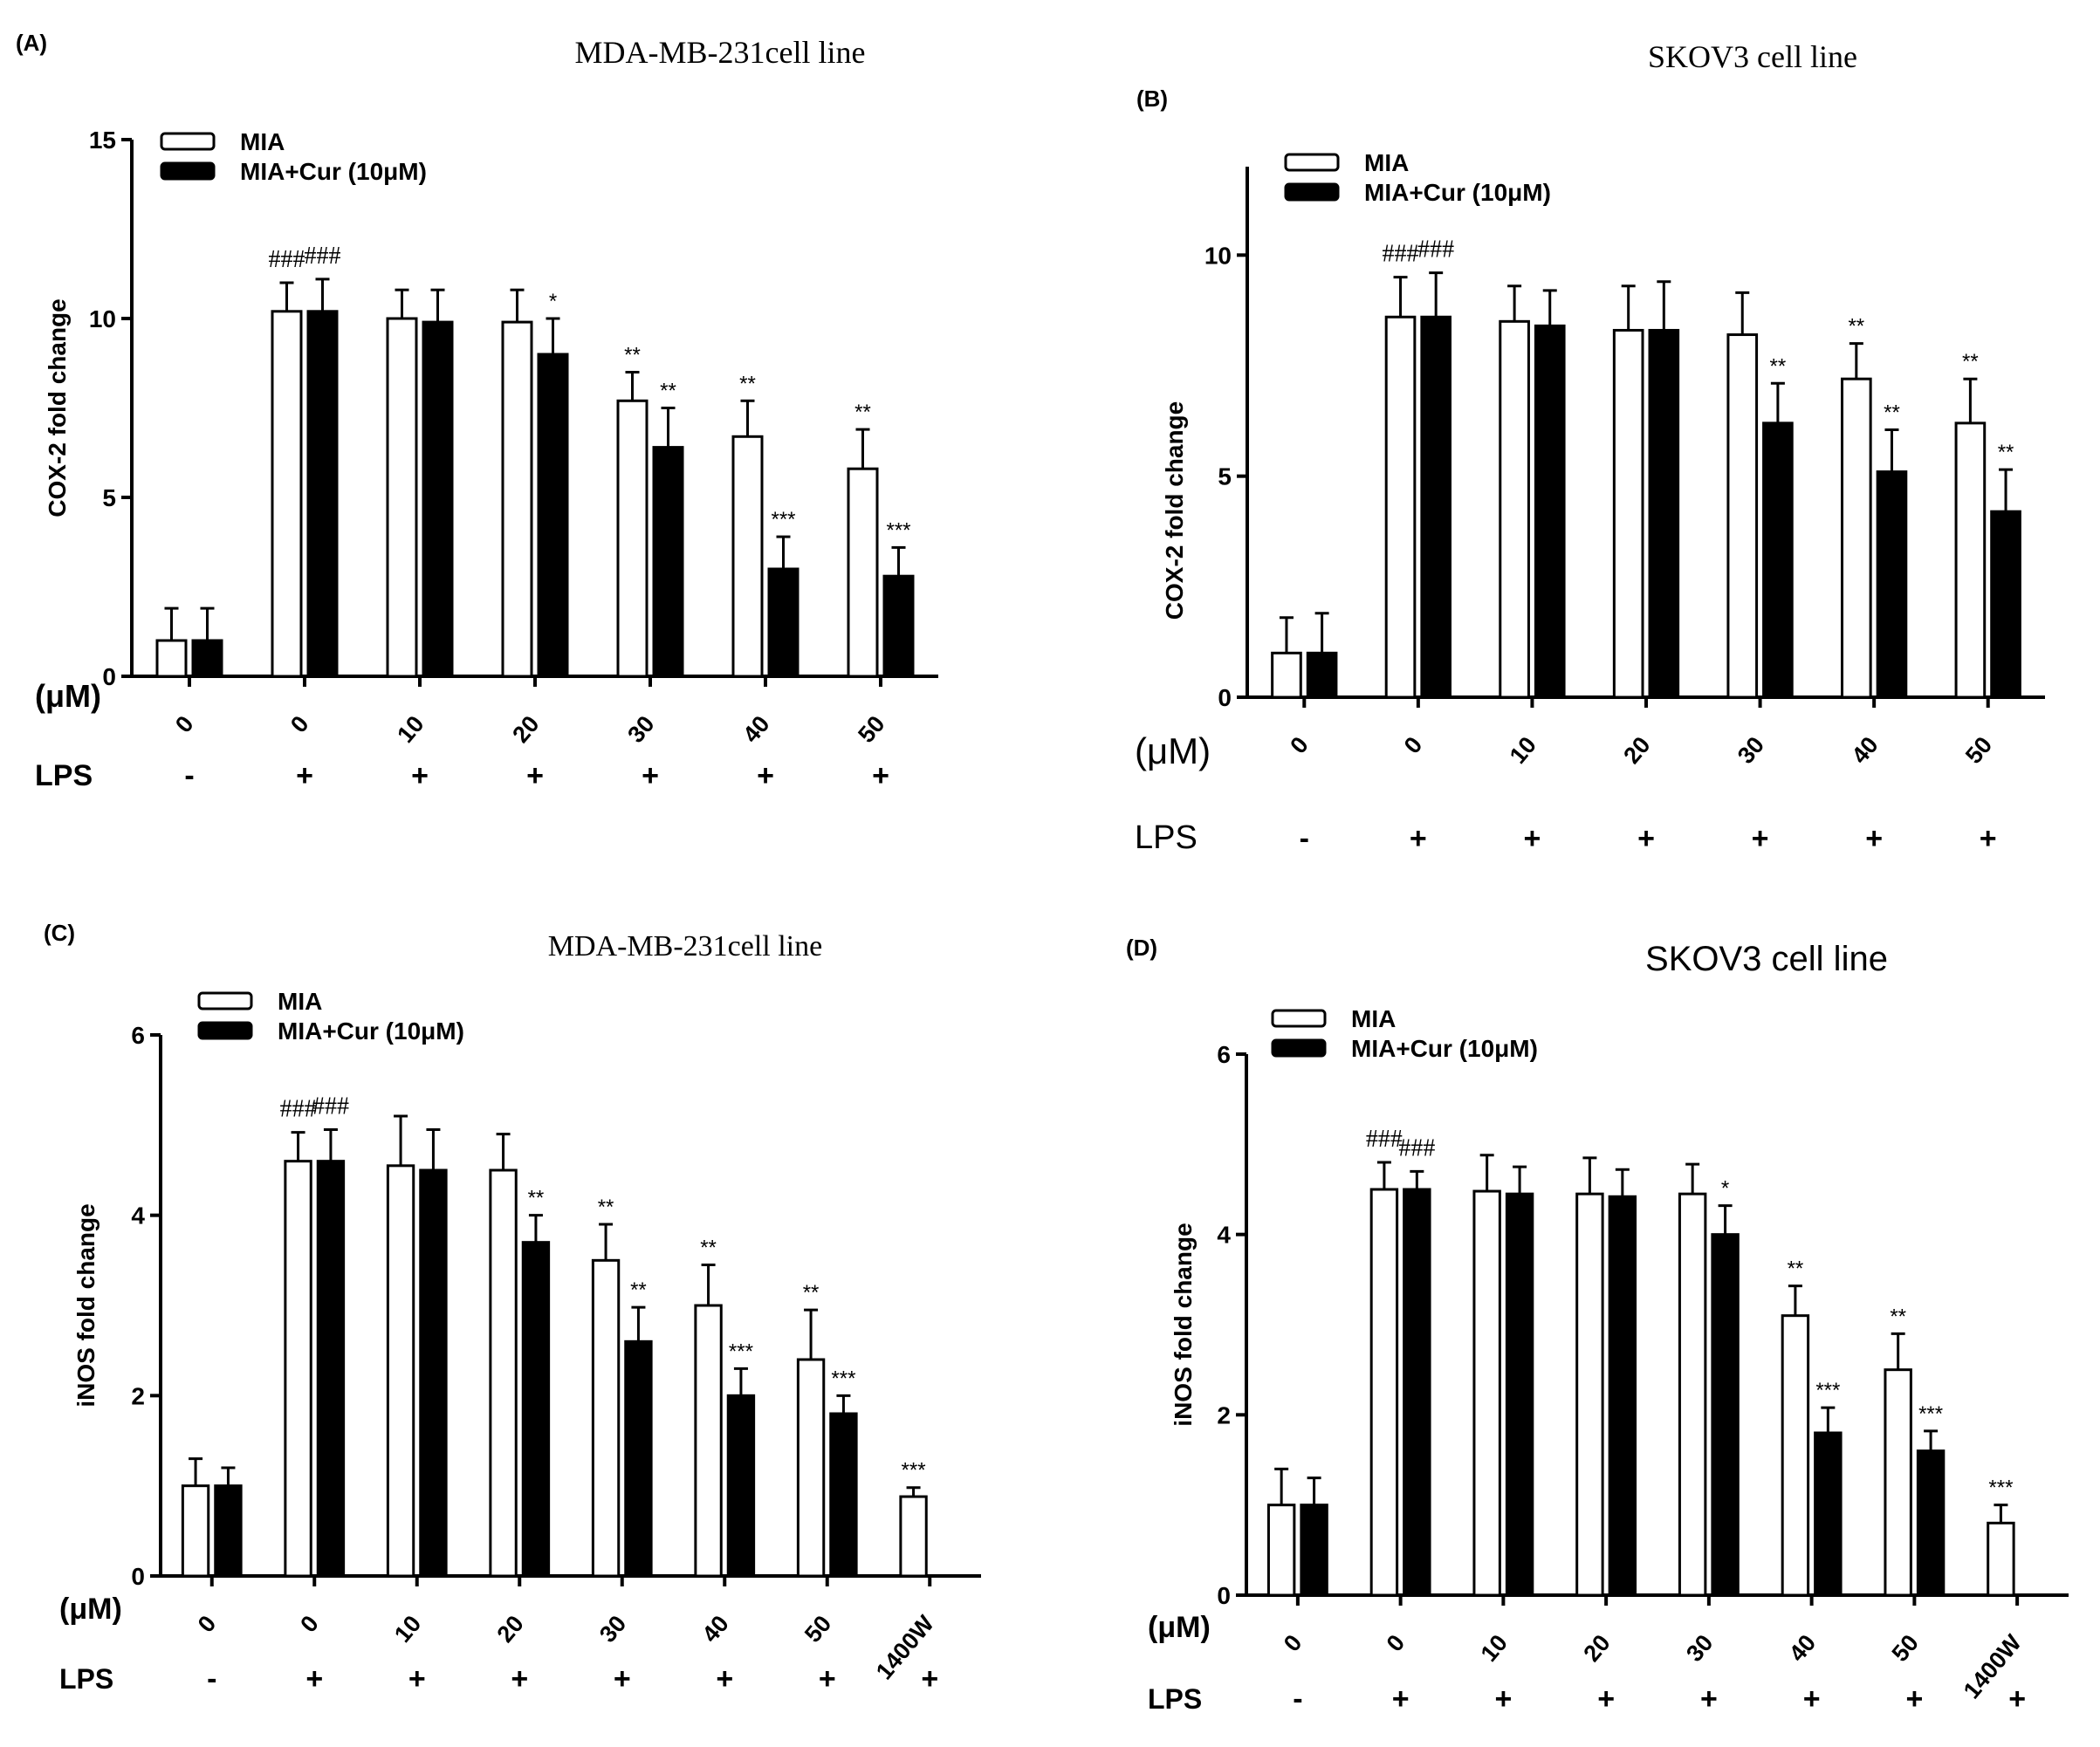  Describe the element at coordinates (60, 933) in the screenshot. I see `panel-label: (C)` at that location.